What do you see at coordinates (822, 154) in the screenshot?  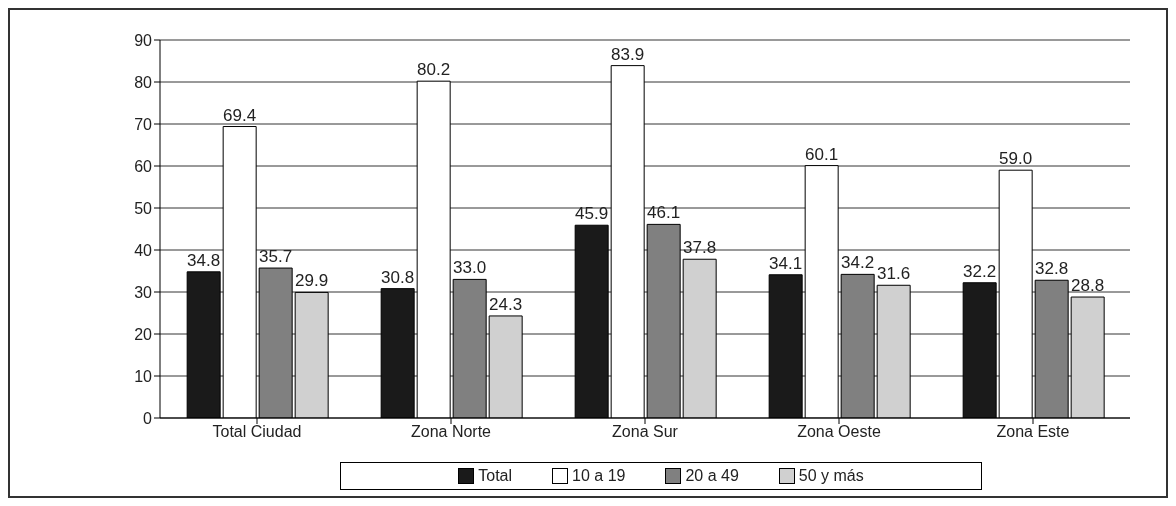 I see `data-label: 60.1` at bounding box center [822, 154].